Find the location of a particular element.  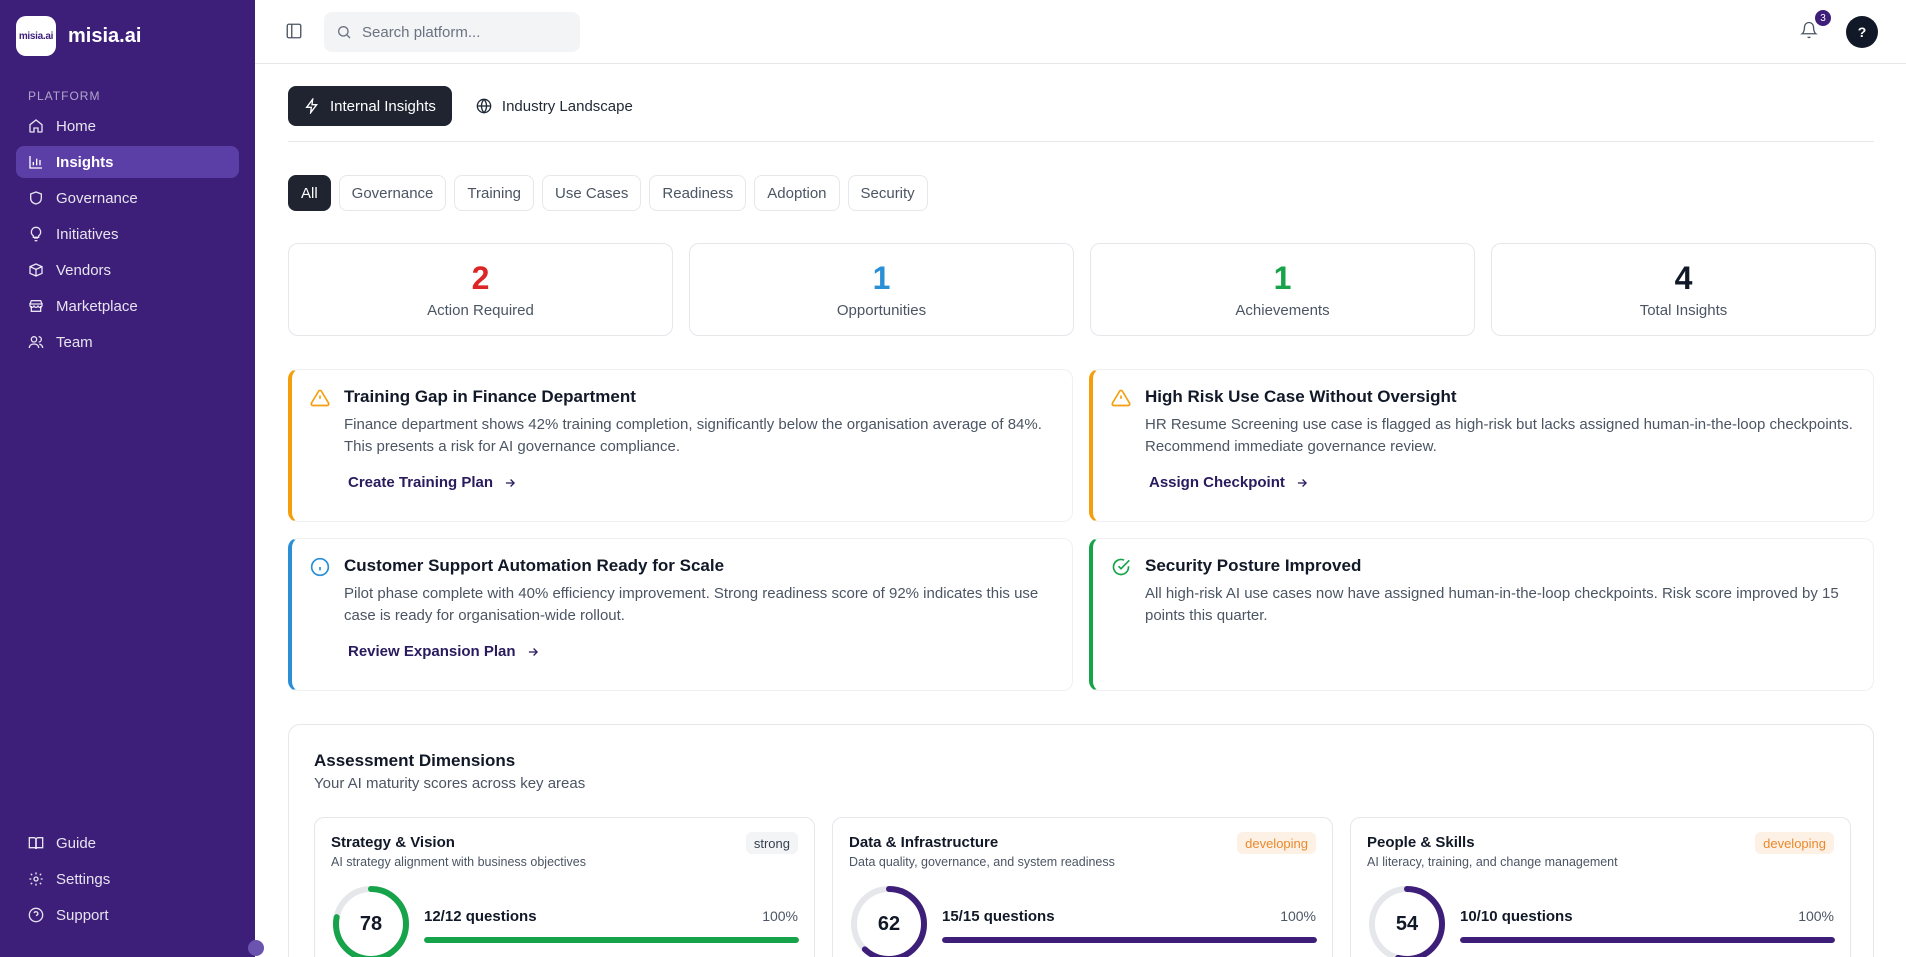

review-expansion-plan-button: Review Expansion Plan is located at coordinates (444, 651).